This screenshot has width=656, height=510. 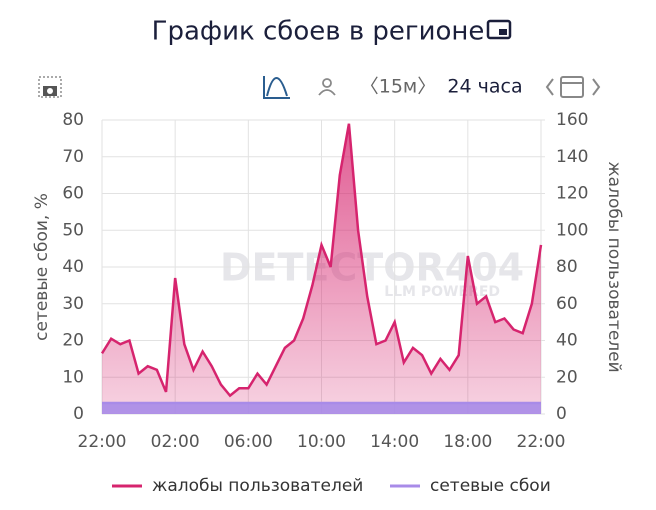 I want to click on chart-type-button, so click(x=276, y=87).